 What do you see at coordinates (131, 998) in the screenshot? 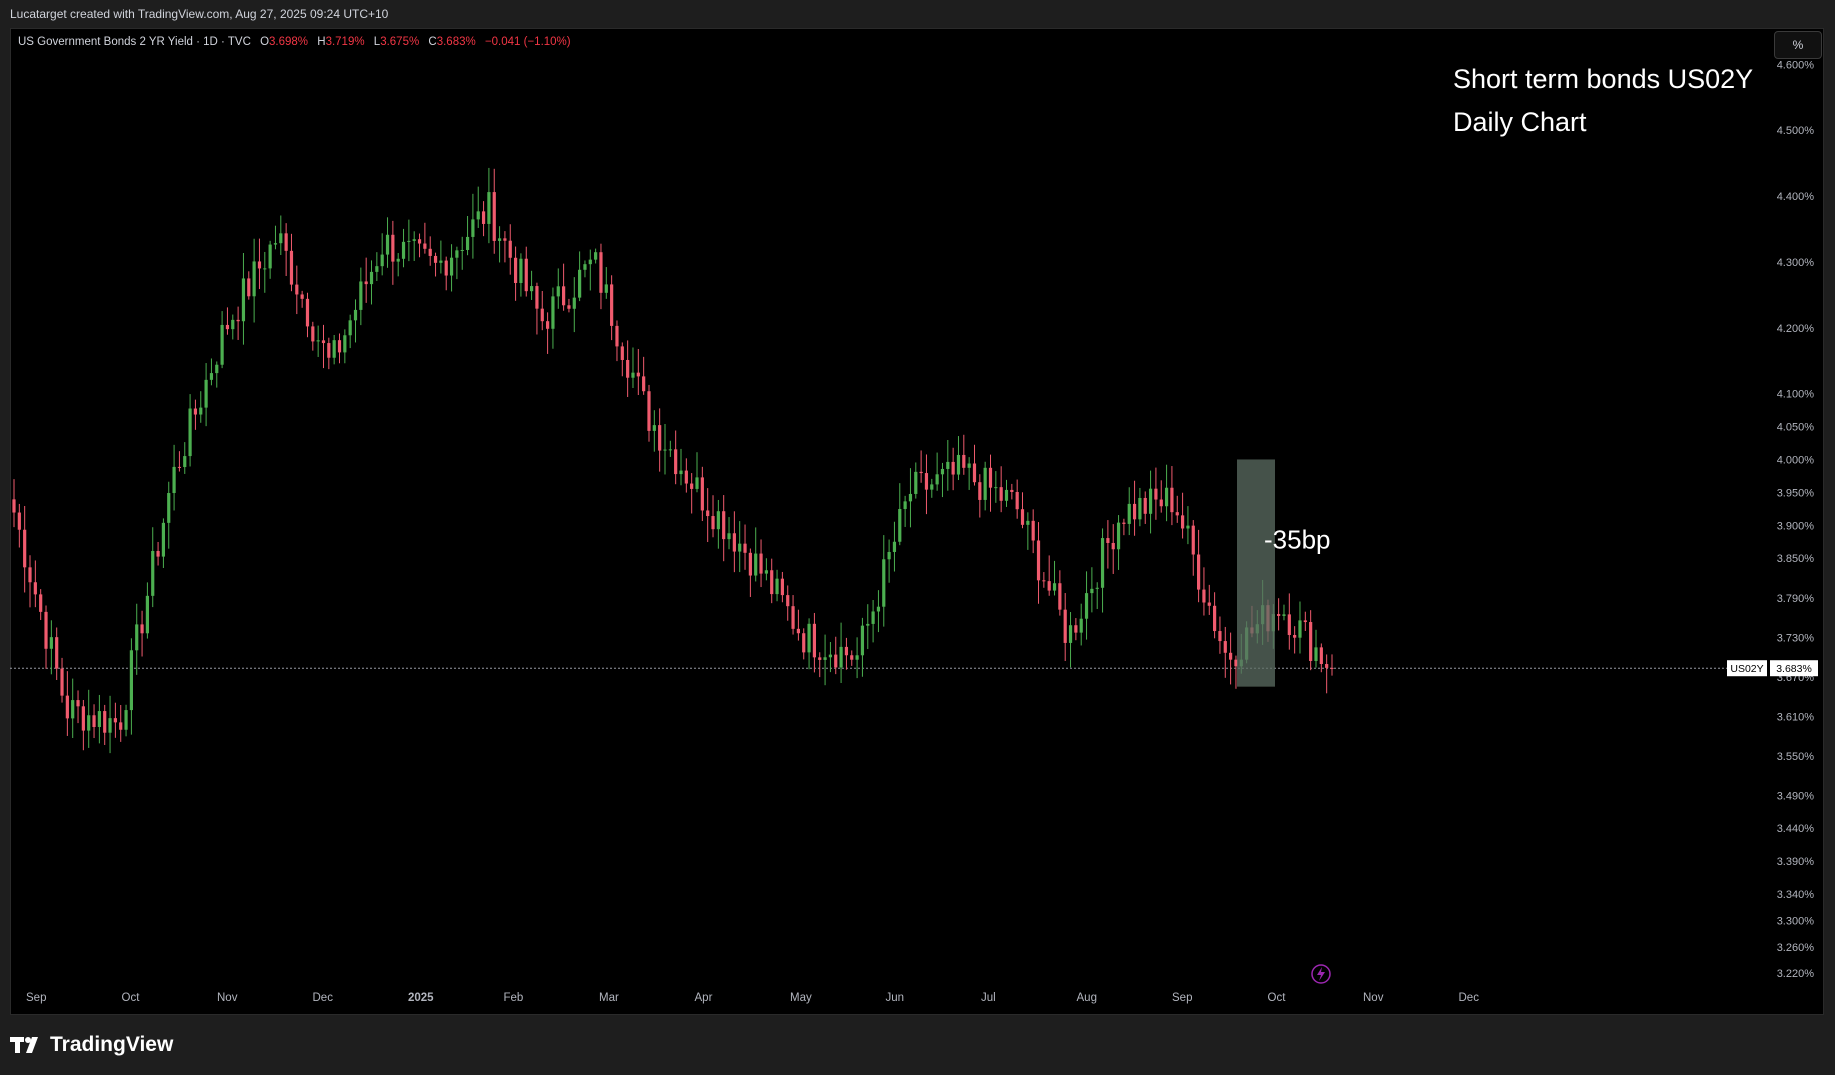
I see `x-tick-label: Oct` at bounding box center [131, 998].